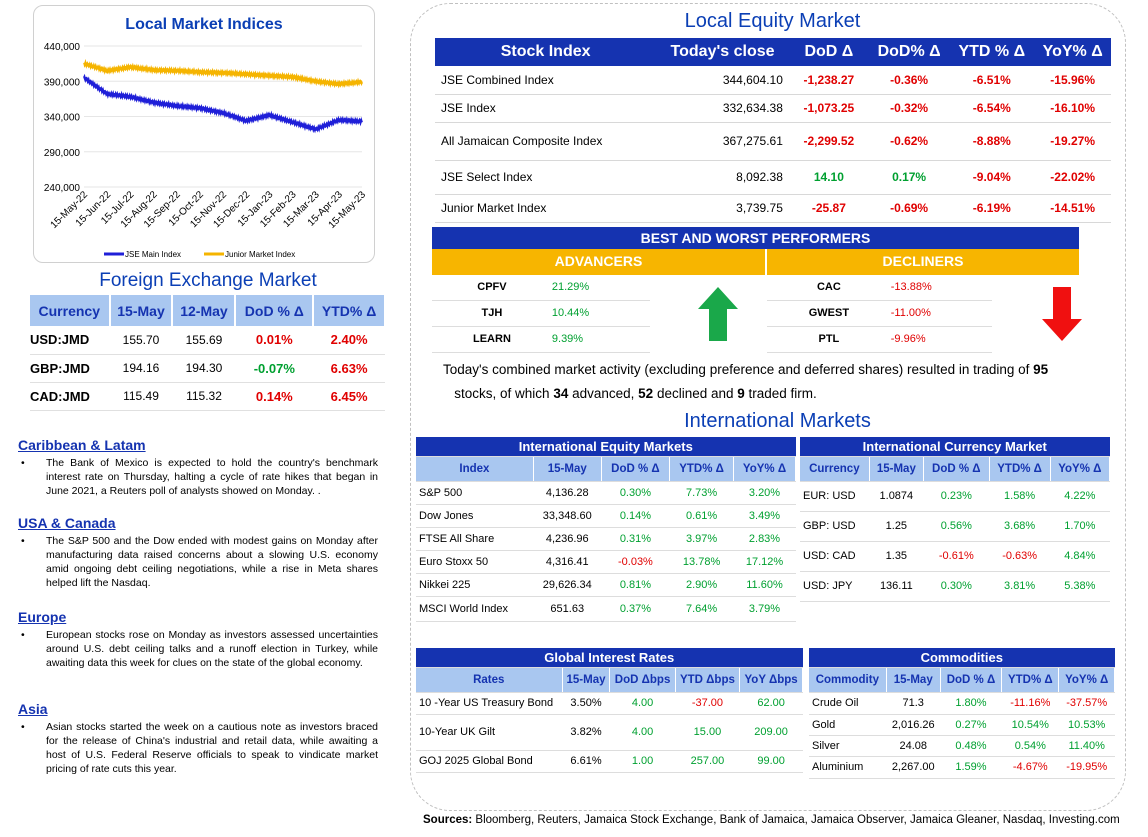 This screenshot has height=837, width=1148. I want to click on table-row: Dow Jones 33,348.60 0.14% 0.61% 3.49%, so click(606, 516).